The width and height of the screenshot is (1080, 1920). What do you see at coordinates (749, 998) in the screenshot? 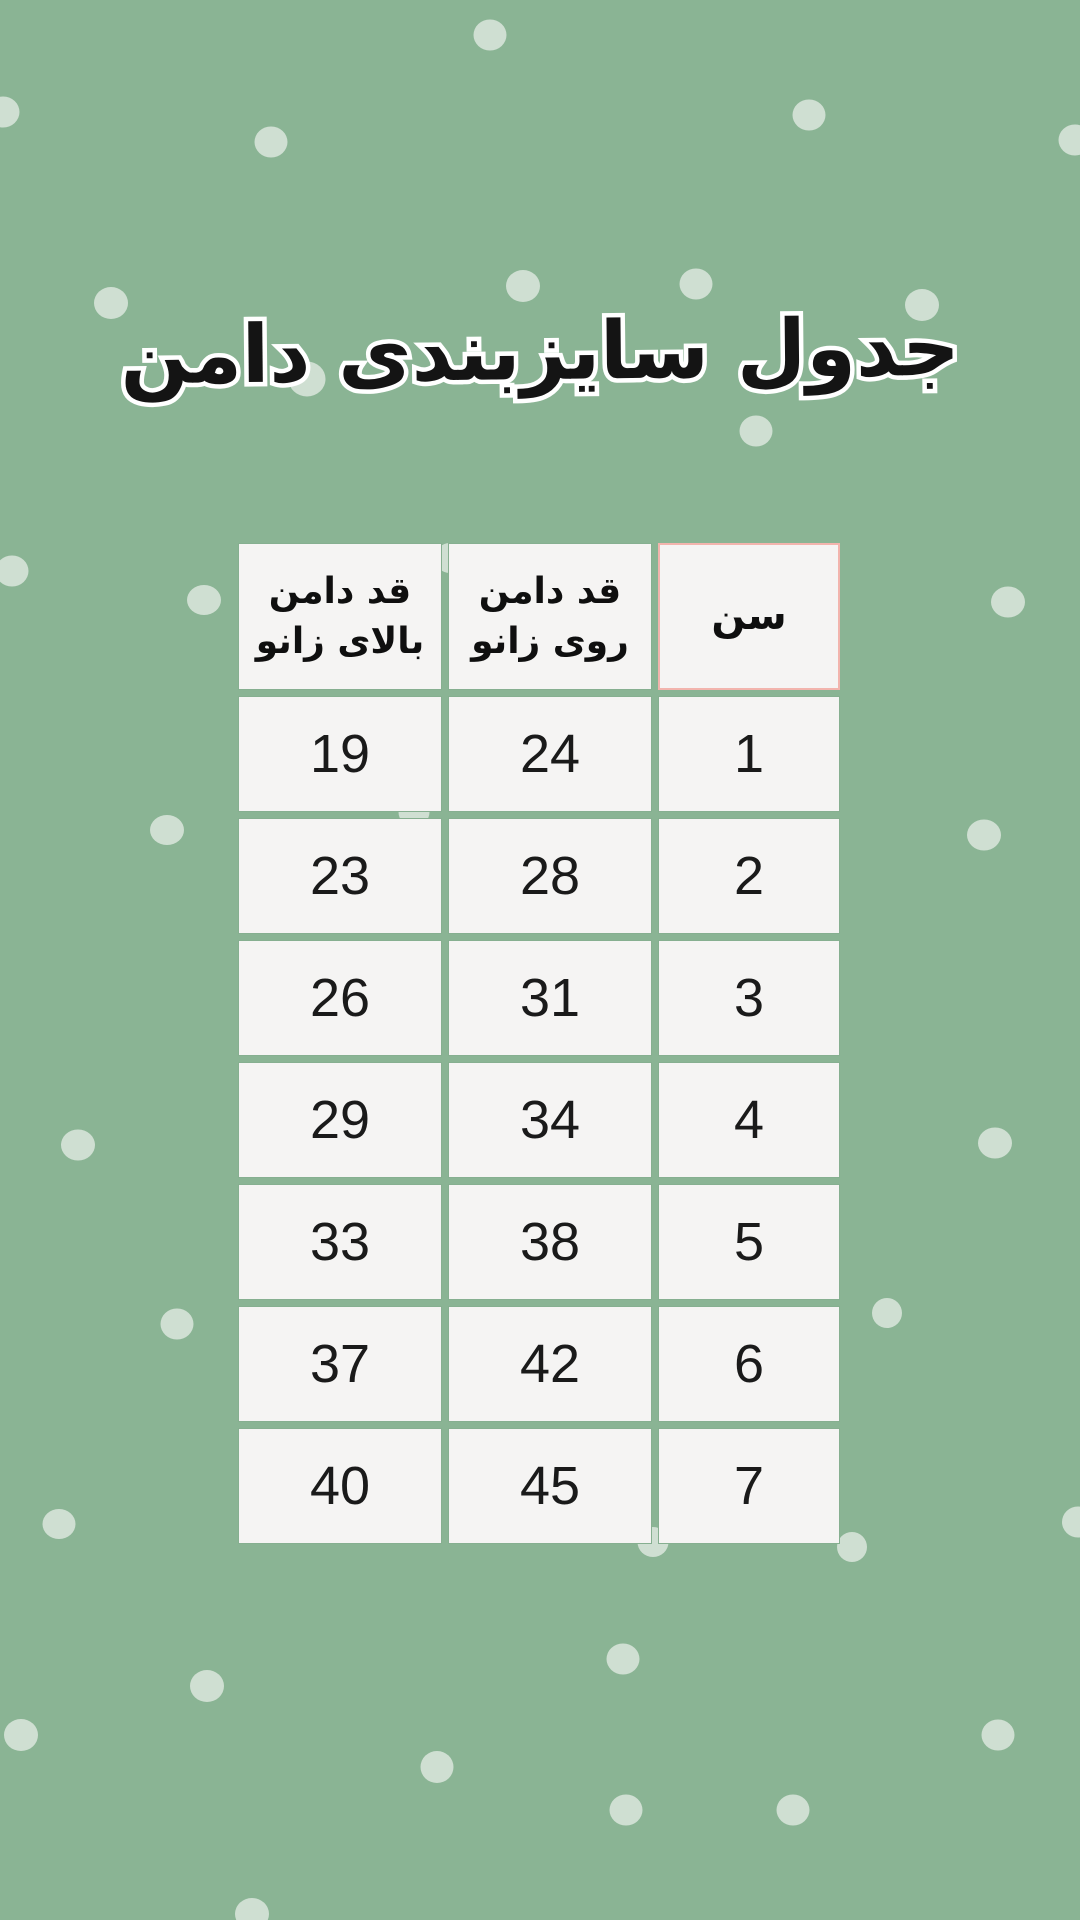
I see `size-table-cell-age-row3: 3` at bounding box center [749, 998].